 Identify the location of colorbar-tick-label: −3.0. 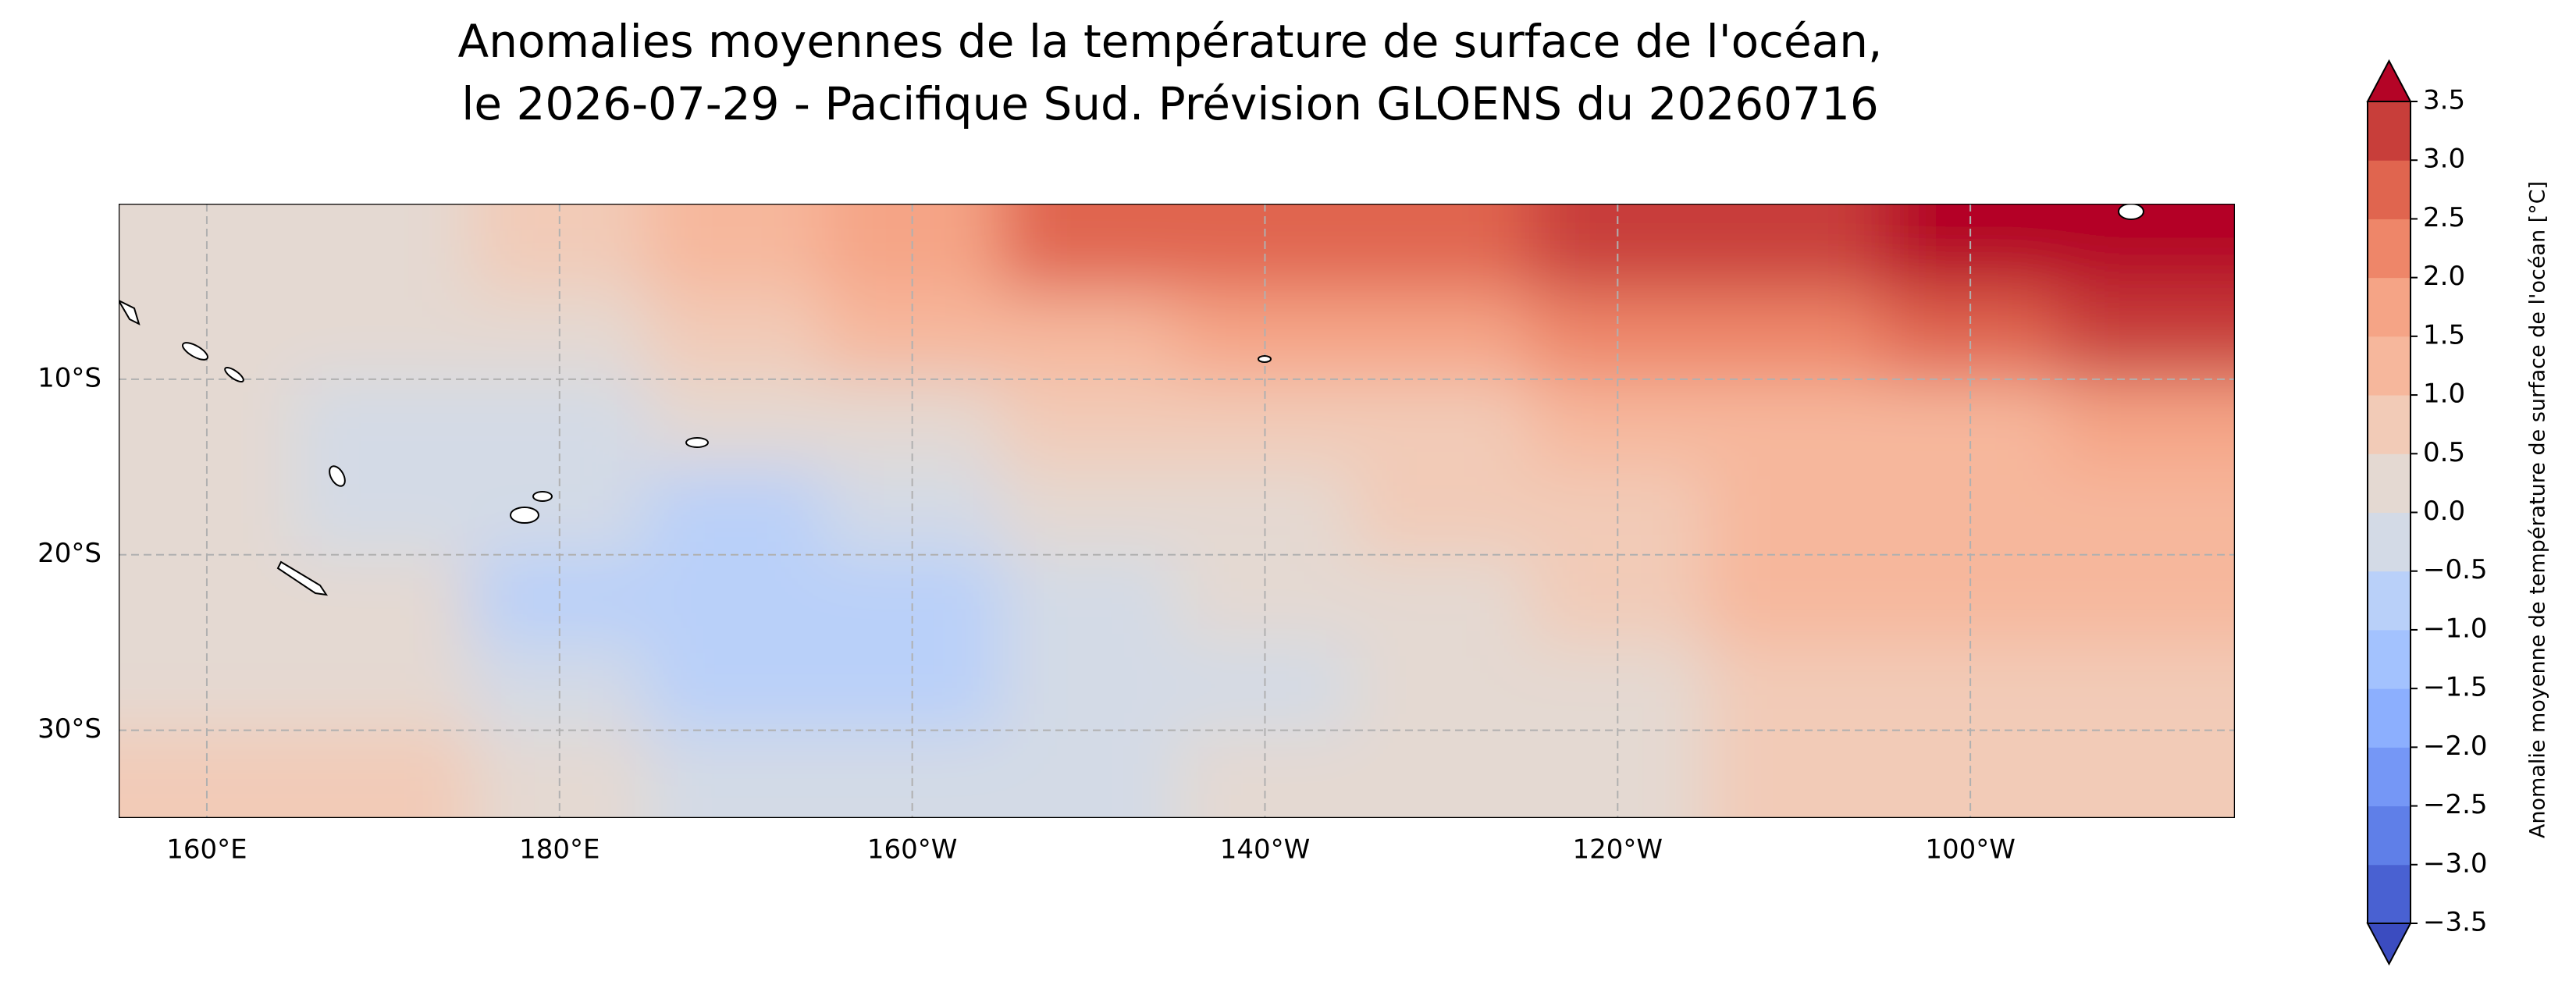
(2455, 864).